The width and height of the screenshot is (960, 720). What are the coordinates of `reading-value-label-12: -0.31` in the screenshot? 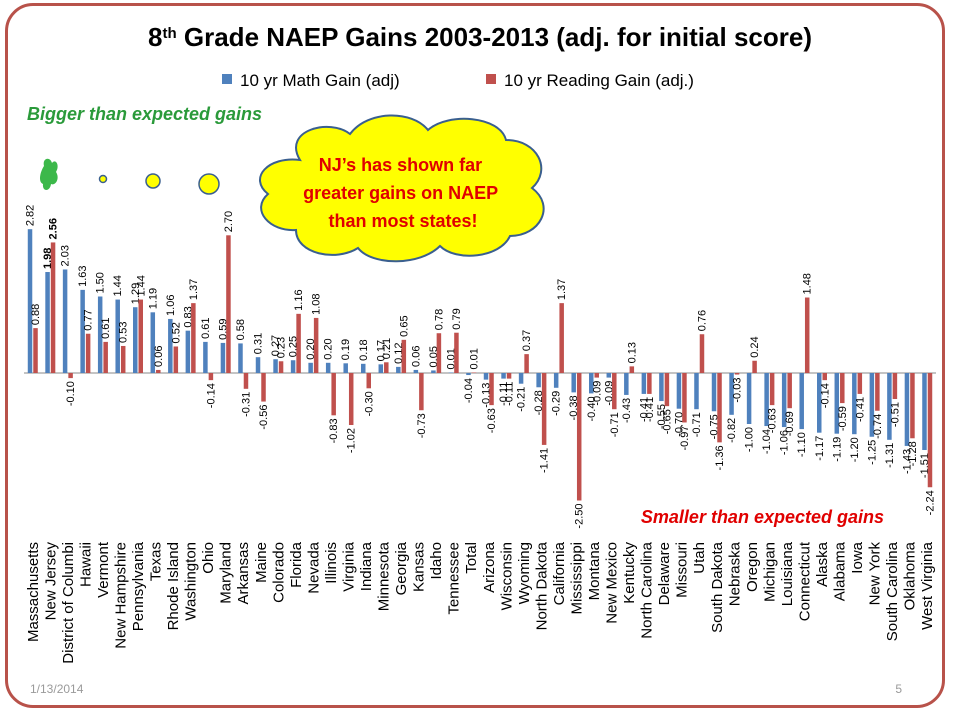 It's located at (246, 404).